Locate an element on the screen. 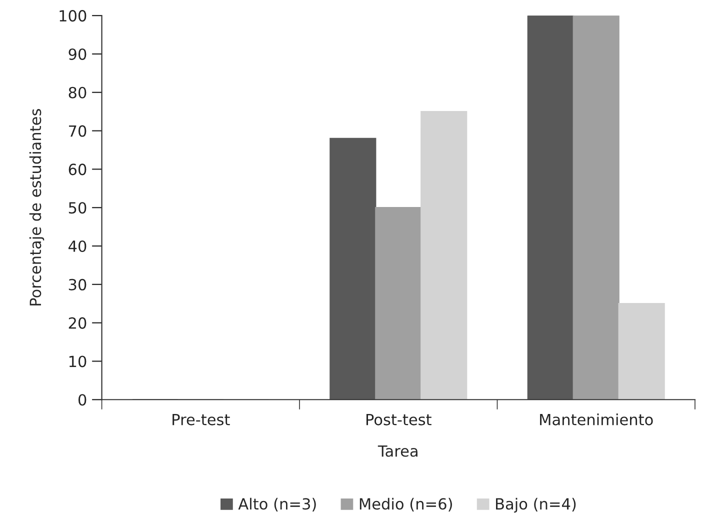 The height and width of the screenshot is (519, 702). legend-label: Medio (n=6) is located at coordinates (406, 505).